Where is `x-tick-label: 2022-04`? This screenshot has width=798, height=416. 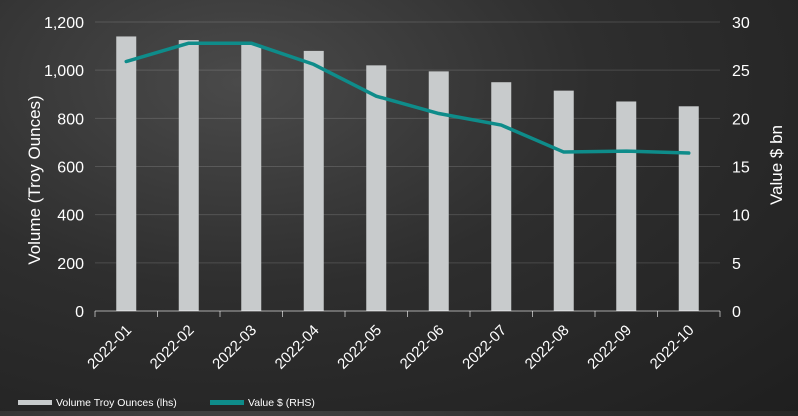 x-tick-label: 2022-04 is located at coordinates (297, 347).